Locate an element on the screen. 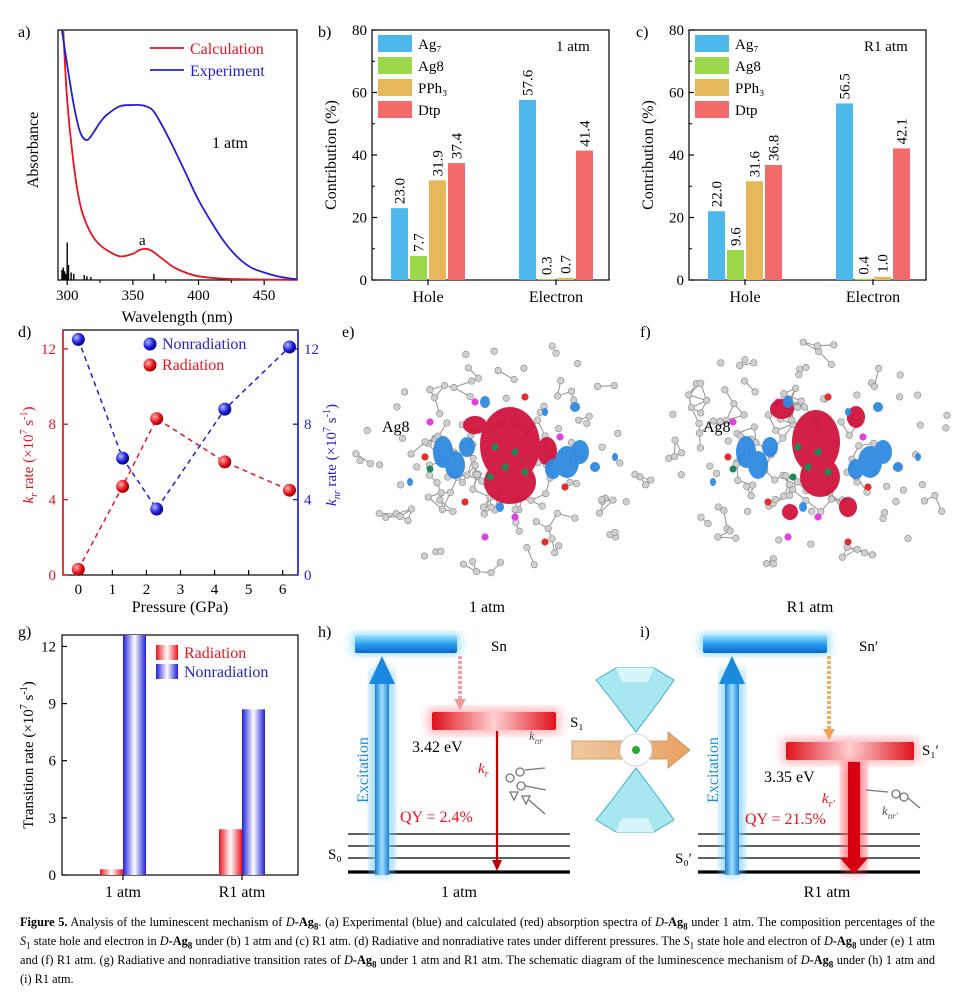 This screenshot has width=955, height=1002. panel-a-x-axis: 300 350 400 450 is located at coordinates (165, 292).